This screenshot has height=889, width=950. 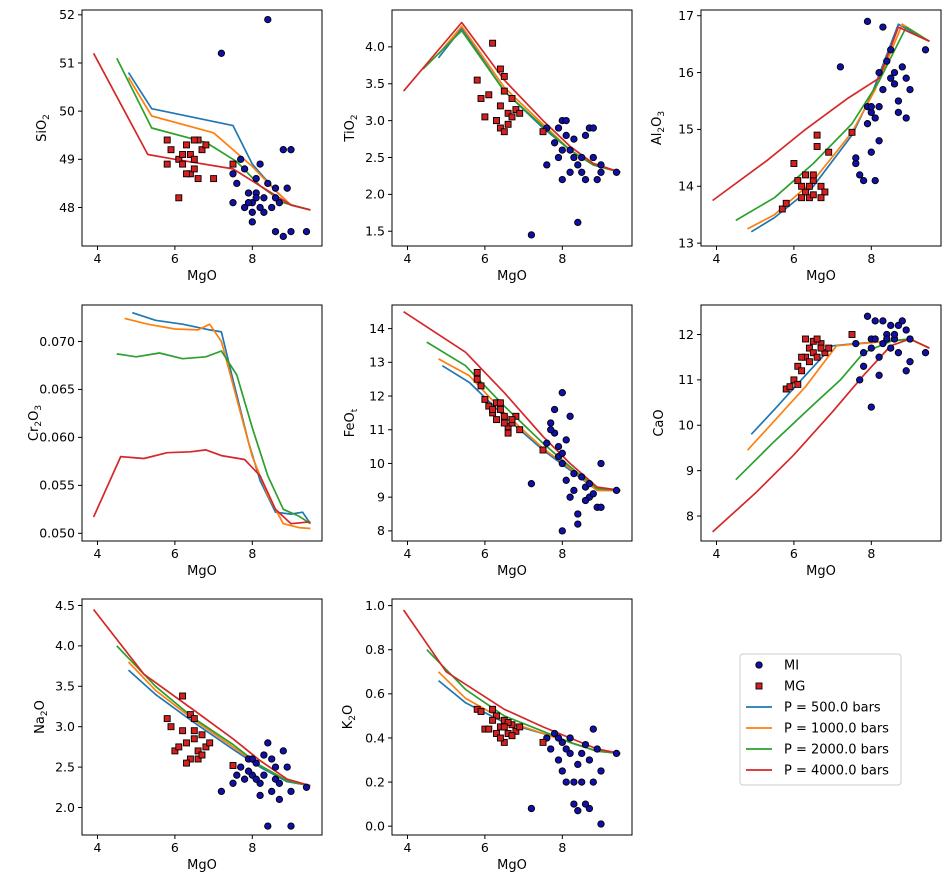 What do you see at coordinates (98, 258) in the screenshot?
I see `x-tick-label: 4` at bounding box center [98, 258].